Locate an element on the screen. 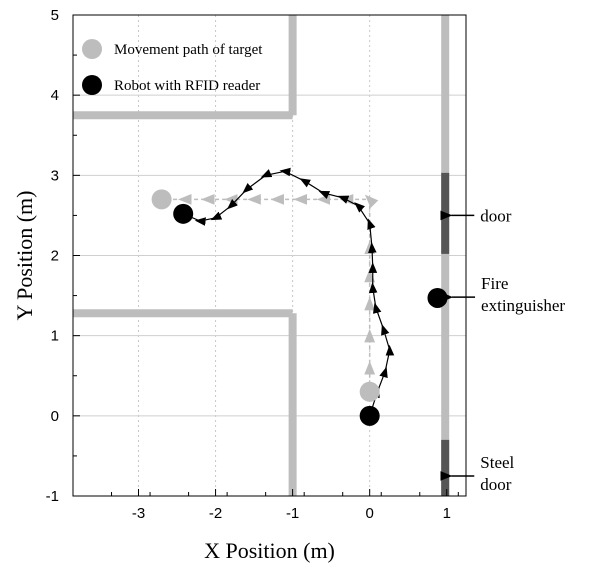  annotation-text: Steel is located at coordinates (497, 462).